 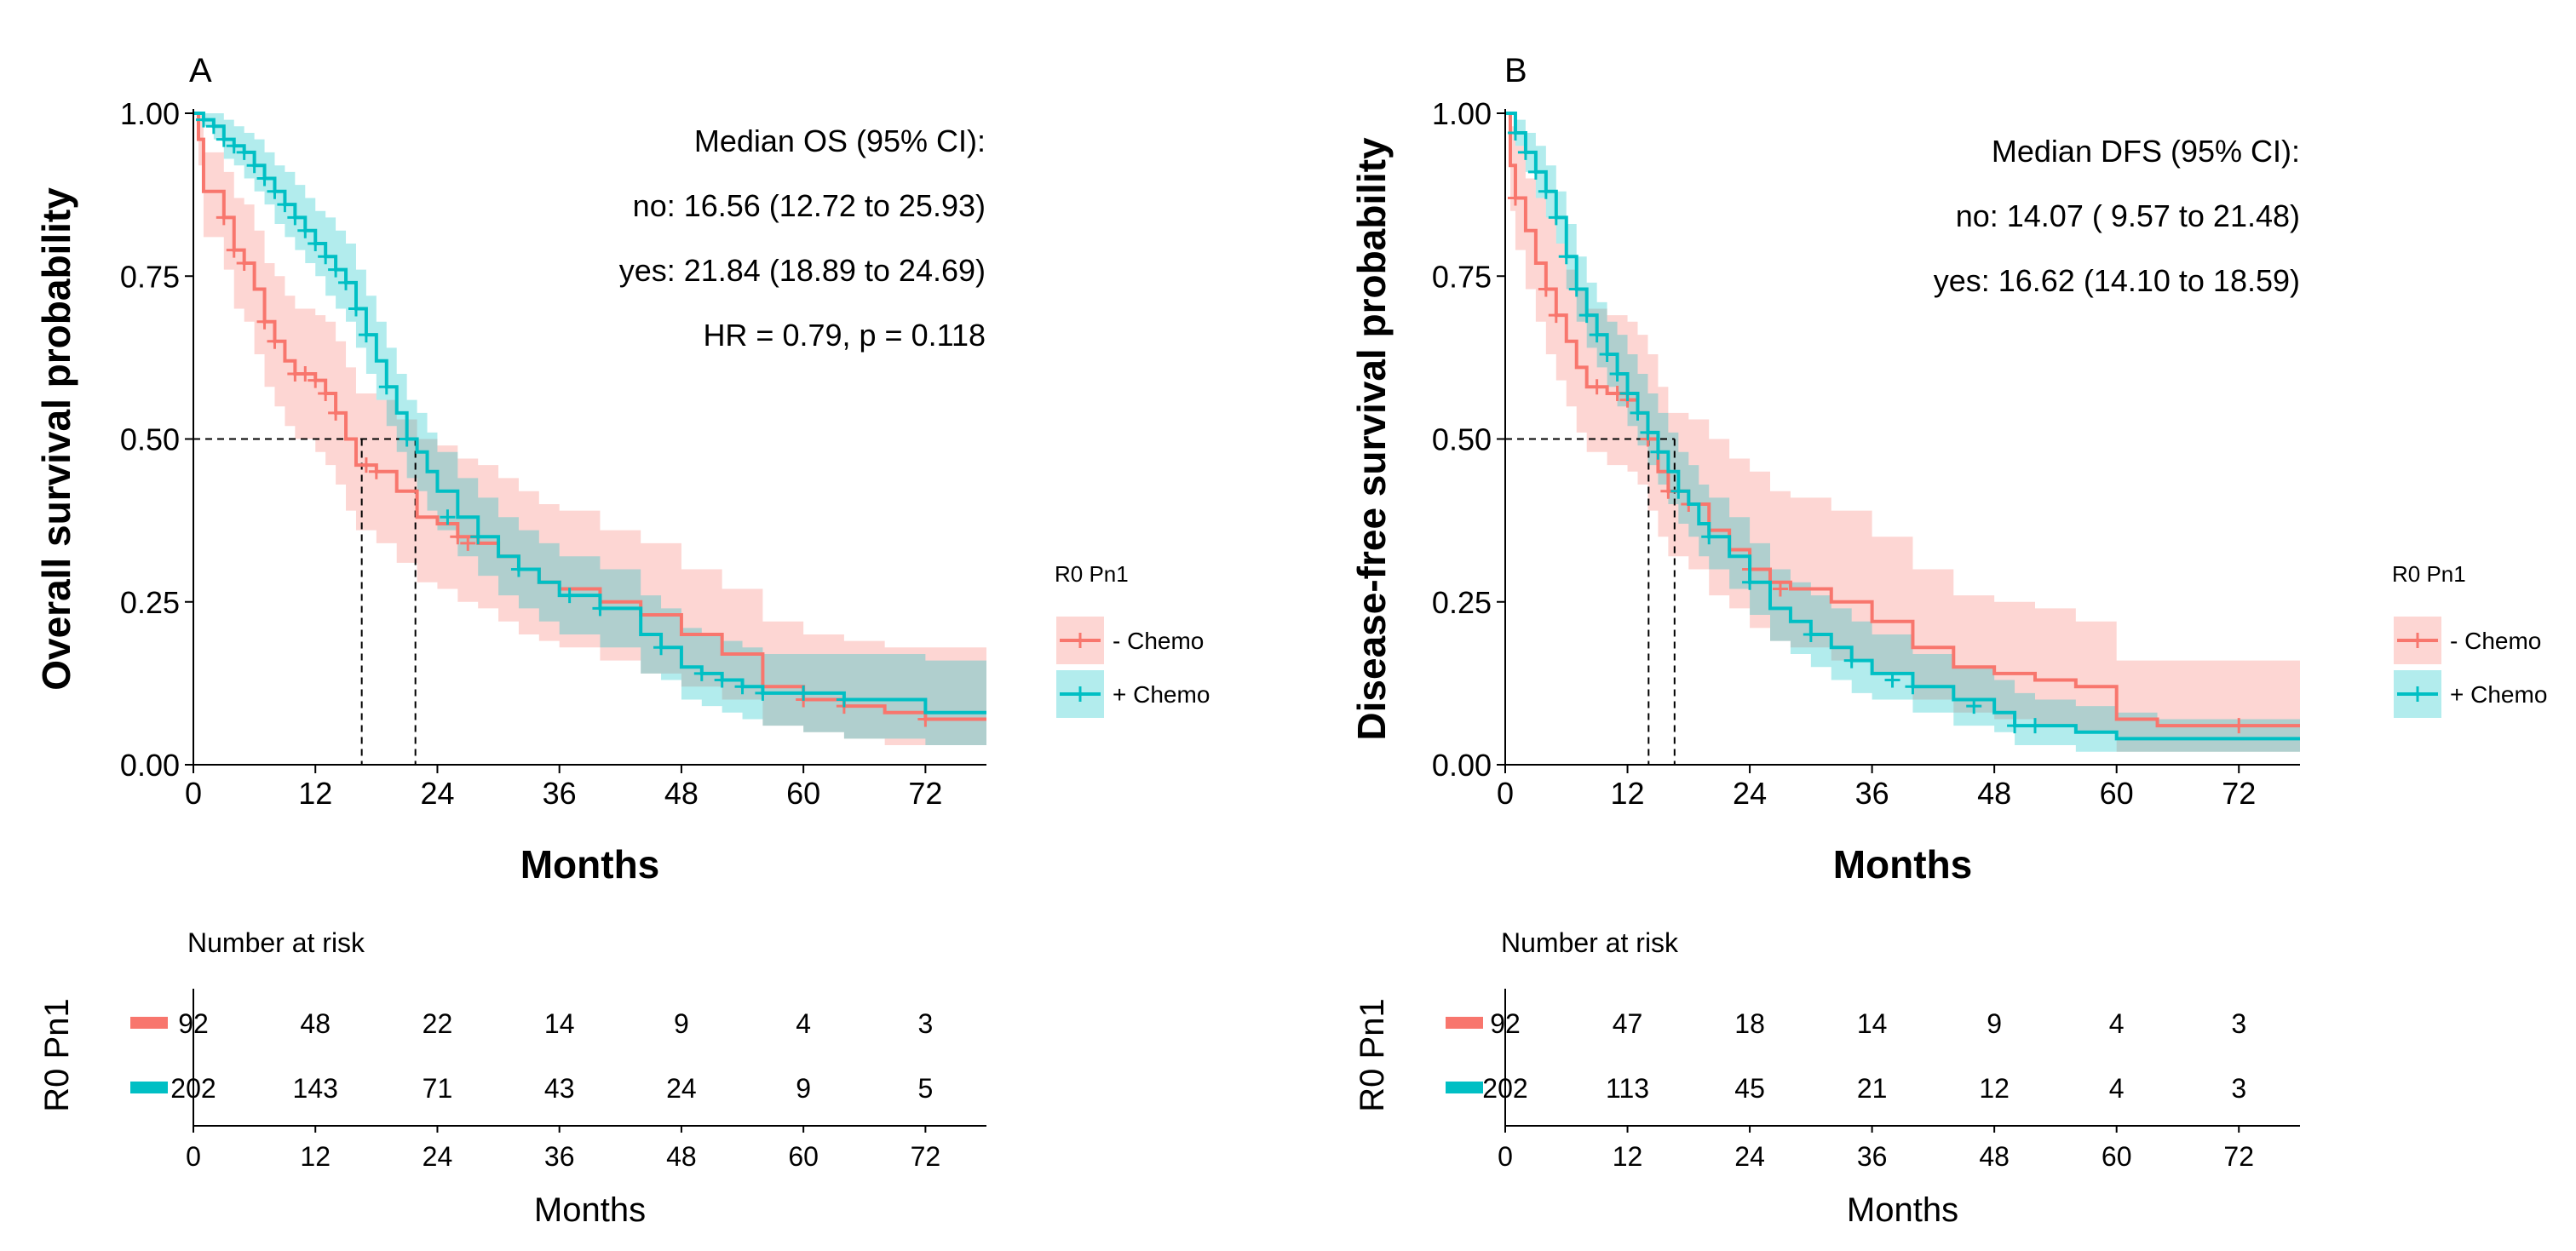 I want to click on annotation-line: Median OS (95% CI):, so click(x=840, y=140).